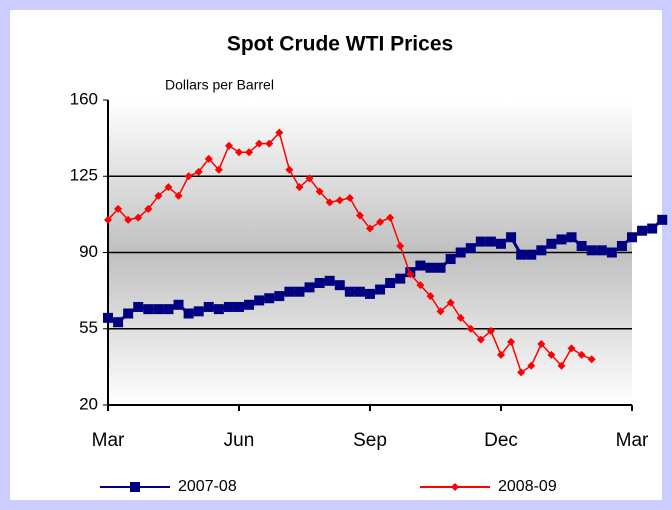  What do you see at coordinates (239, 440) in the screenshot?
I see `x-tick-label: Jun` at bounding box center [239, 440].